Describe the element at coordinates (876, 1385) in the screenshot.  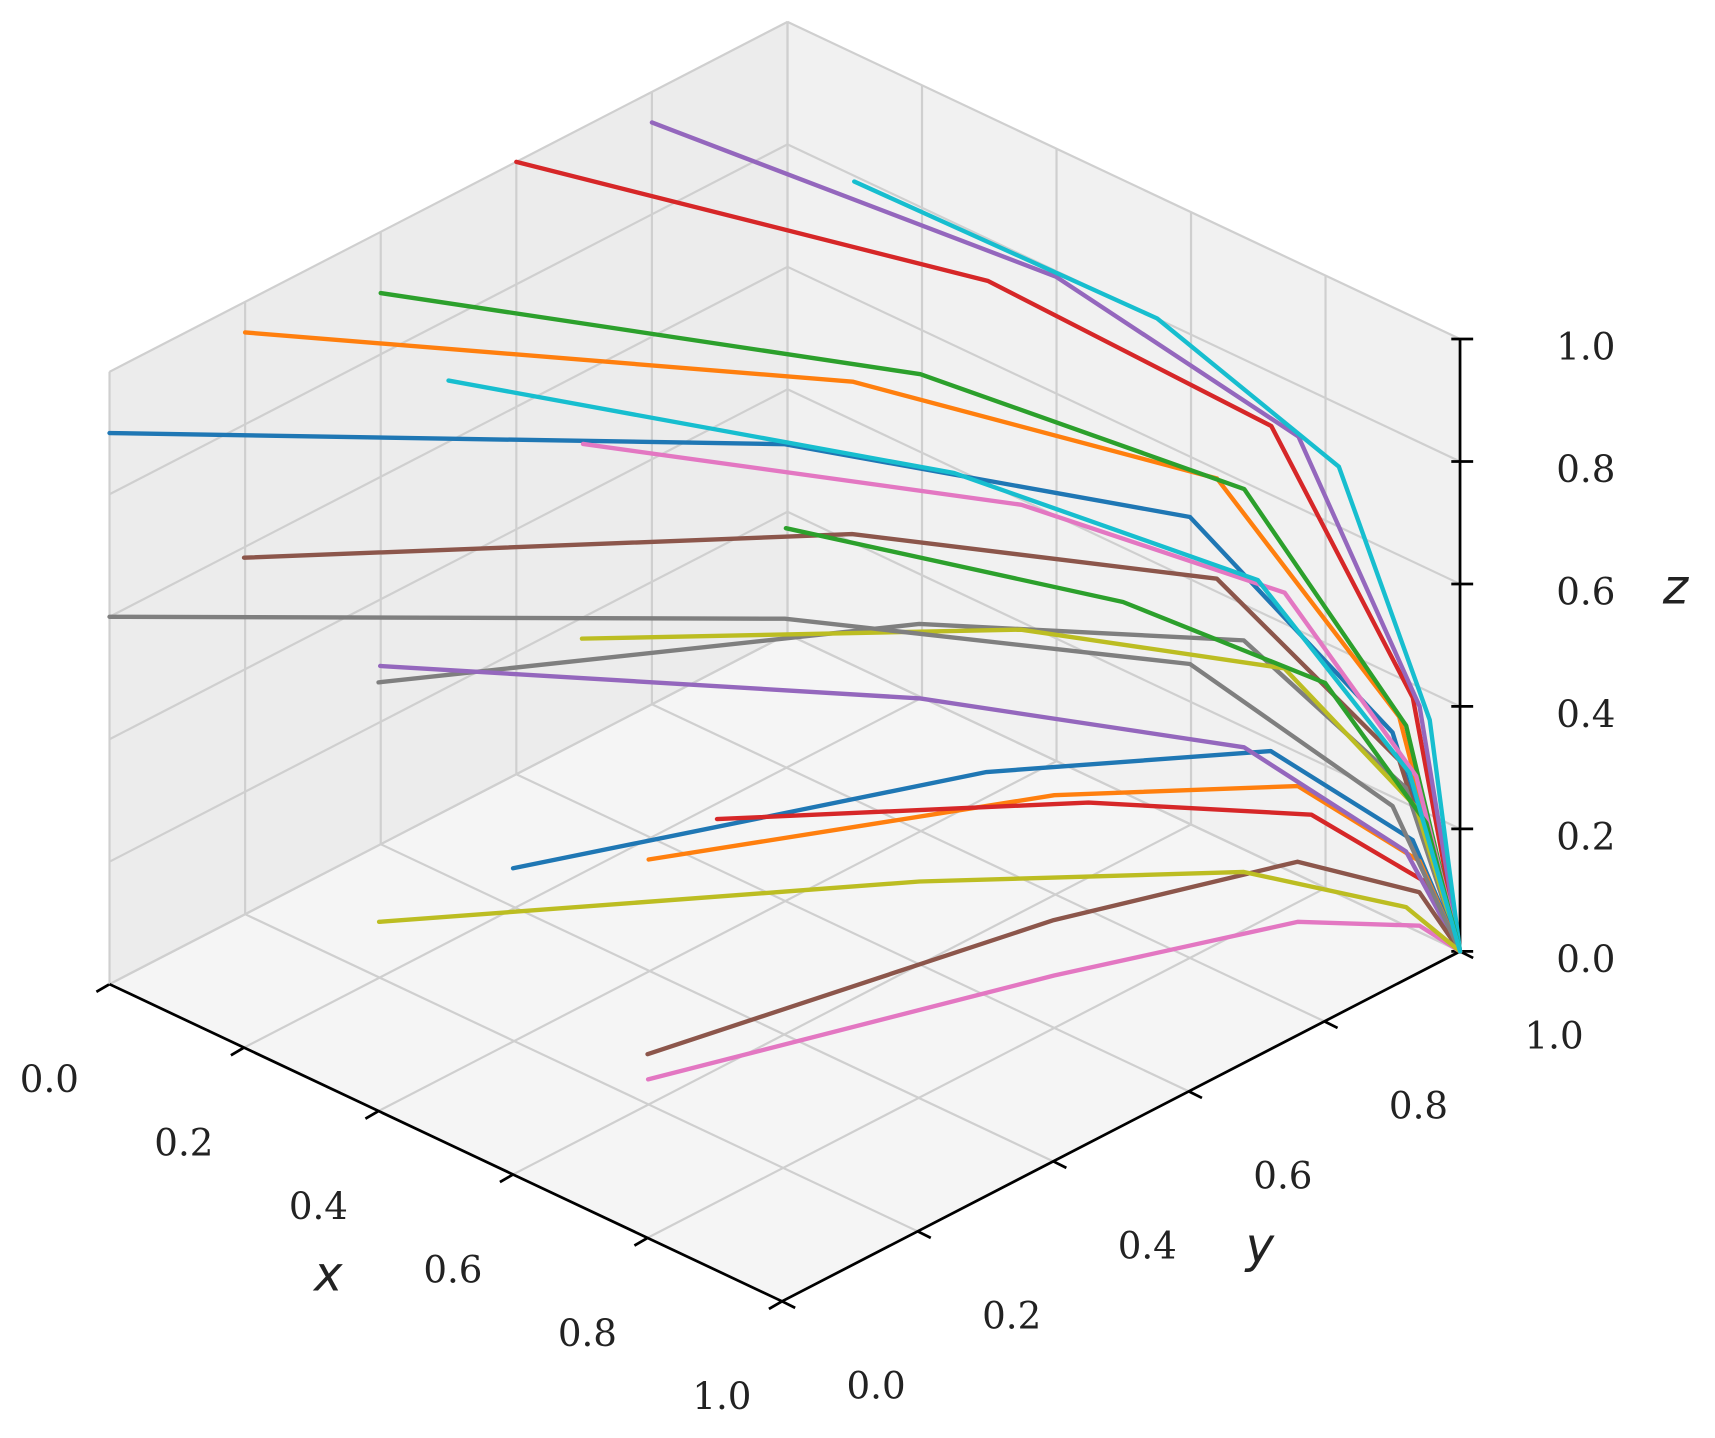
I see `y-tick-label: 0.0` at that location.